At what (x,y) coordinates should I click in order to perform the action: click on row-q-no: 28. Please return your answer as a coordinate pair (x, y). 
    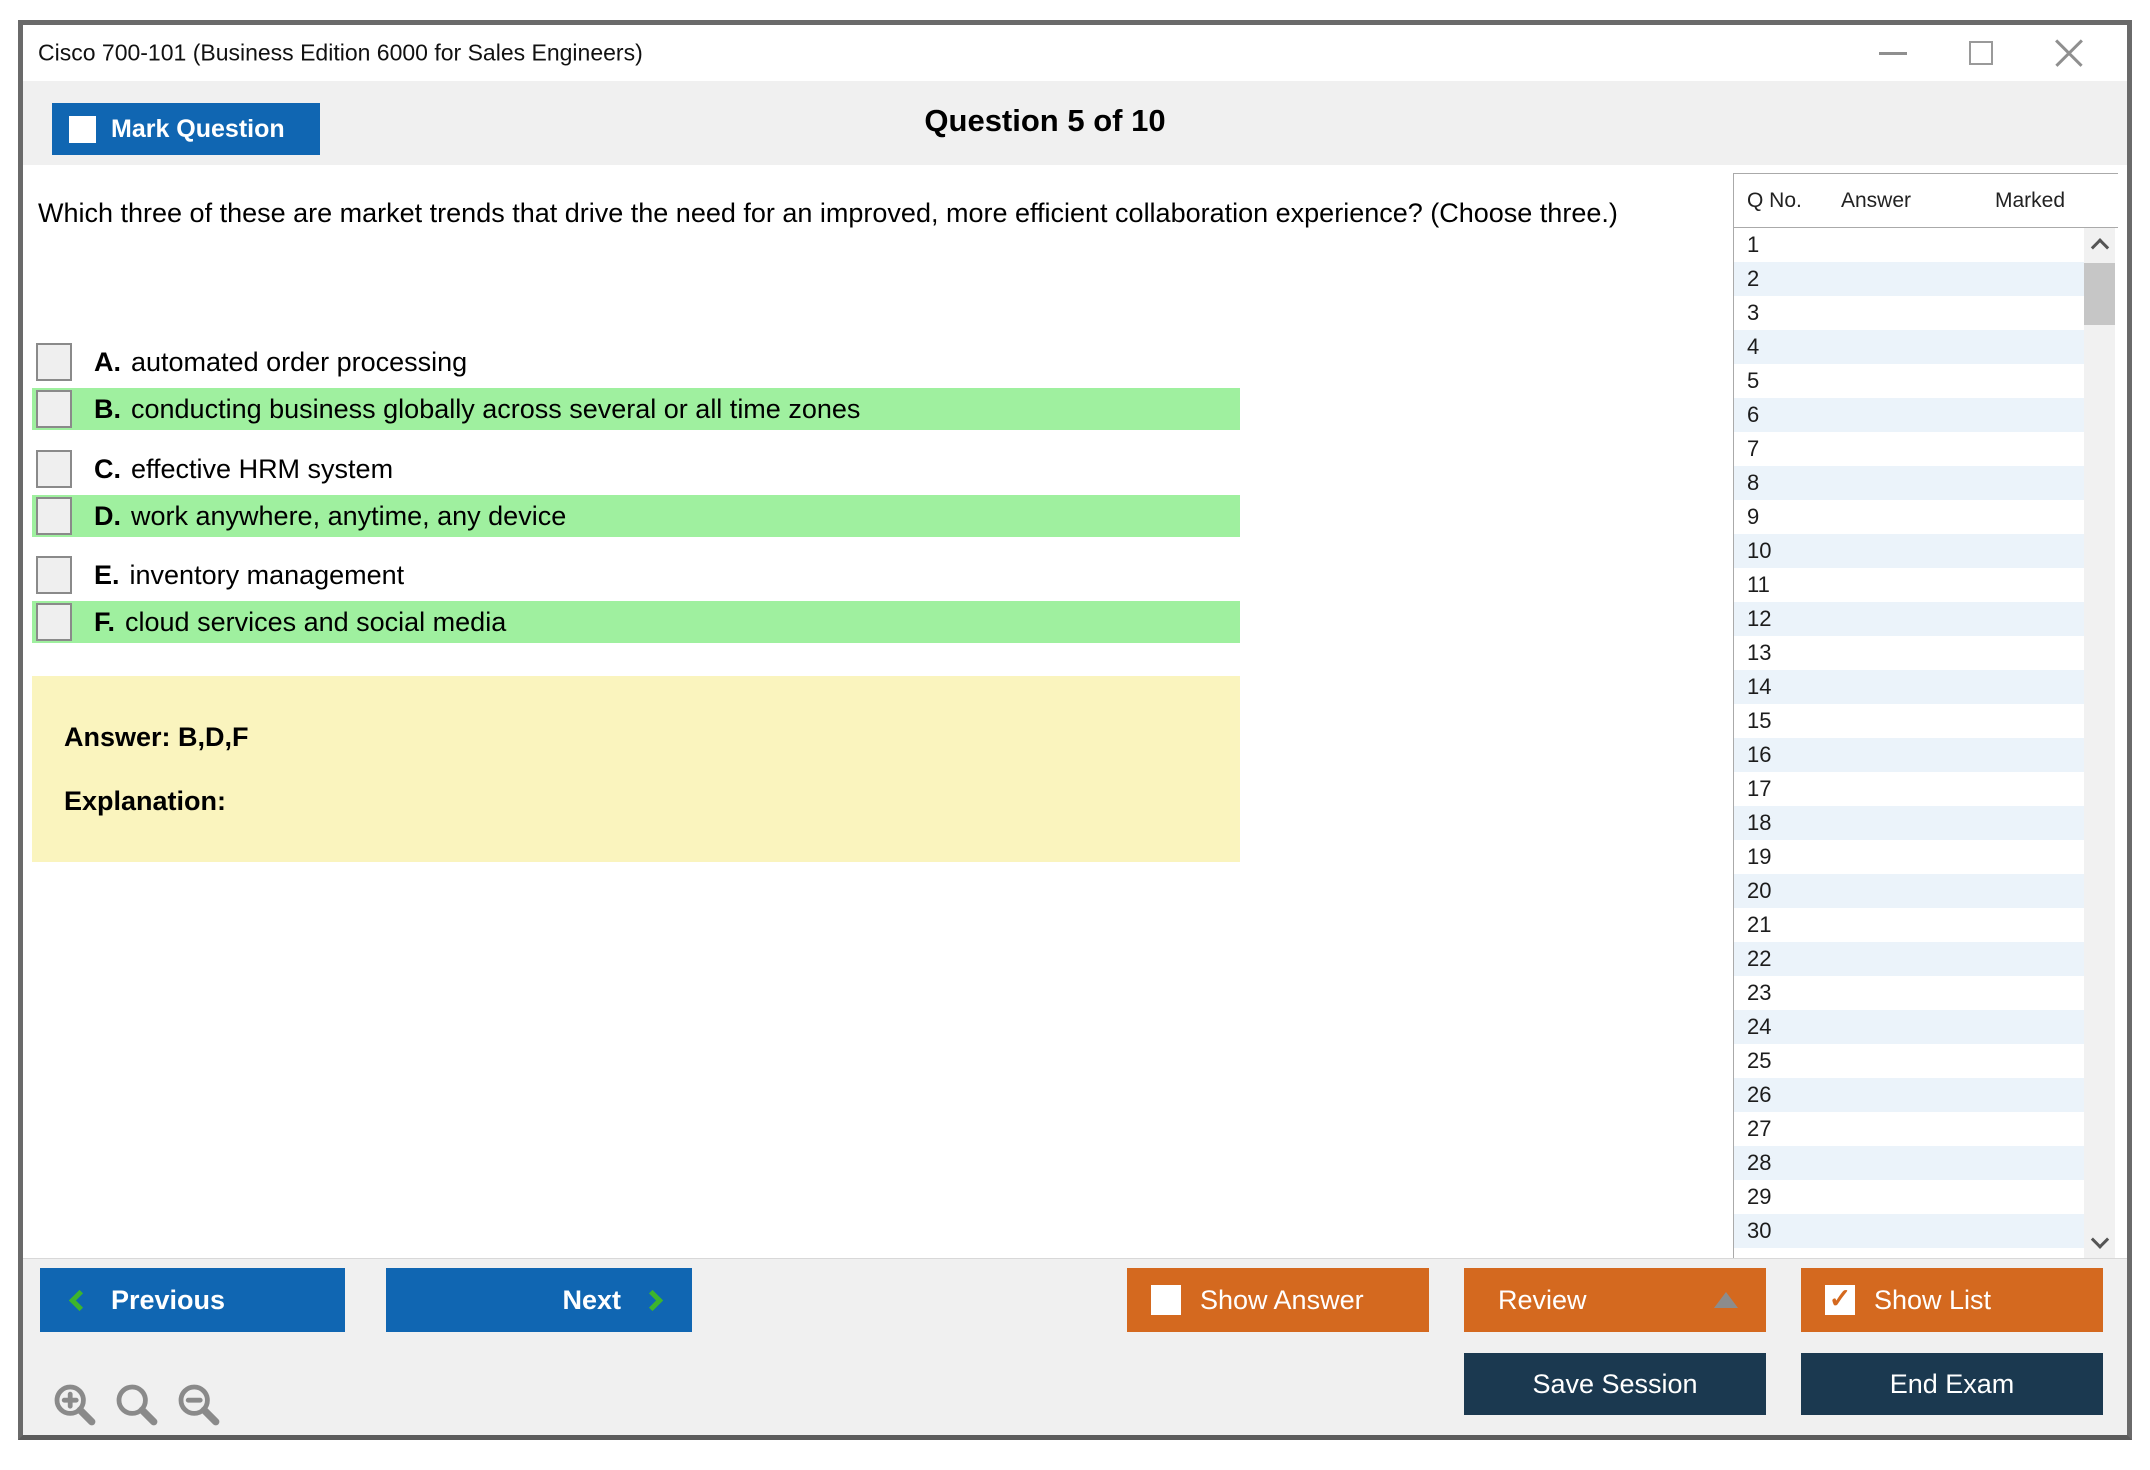
    Looking at the image, I should click on (1759, 1162).